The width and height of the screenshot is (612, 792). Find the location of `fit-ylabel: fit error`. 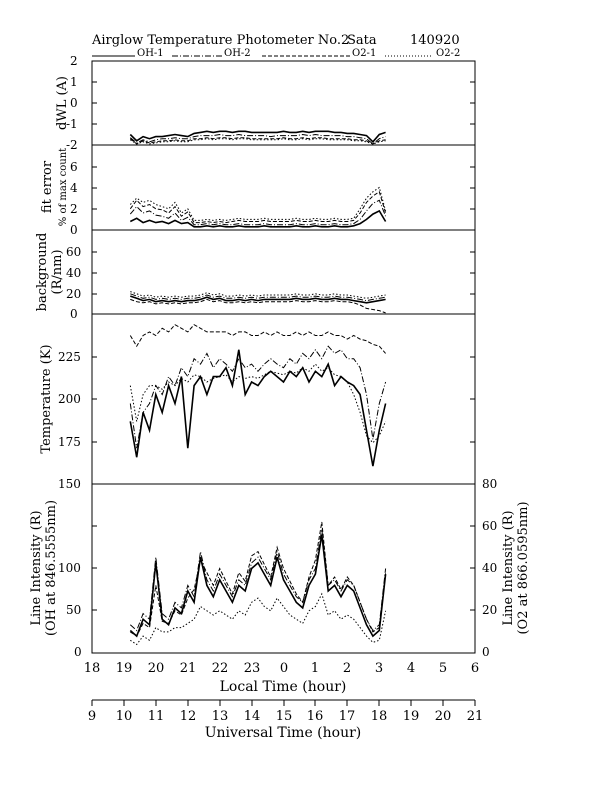

fit-ylabel: fit error is located at coordinates (47, 186).